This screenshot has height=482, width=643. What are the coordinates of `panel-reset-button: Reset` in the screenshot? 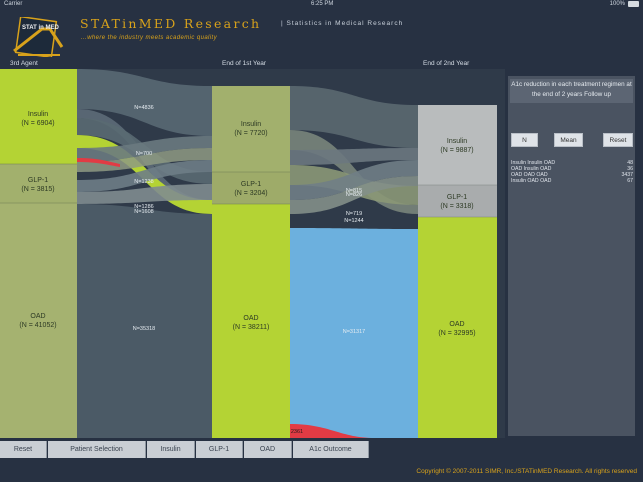 It's located at (618, 140).